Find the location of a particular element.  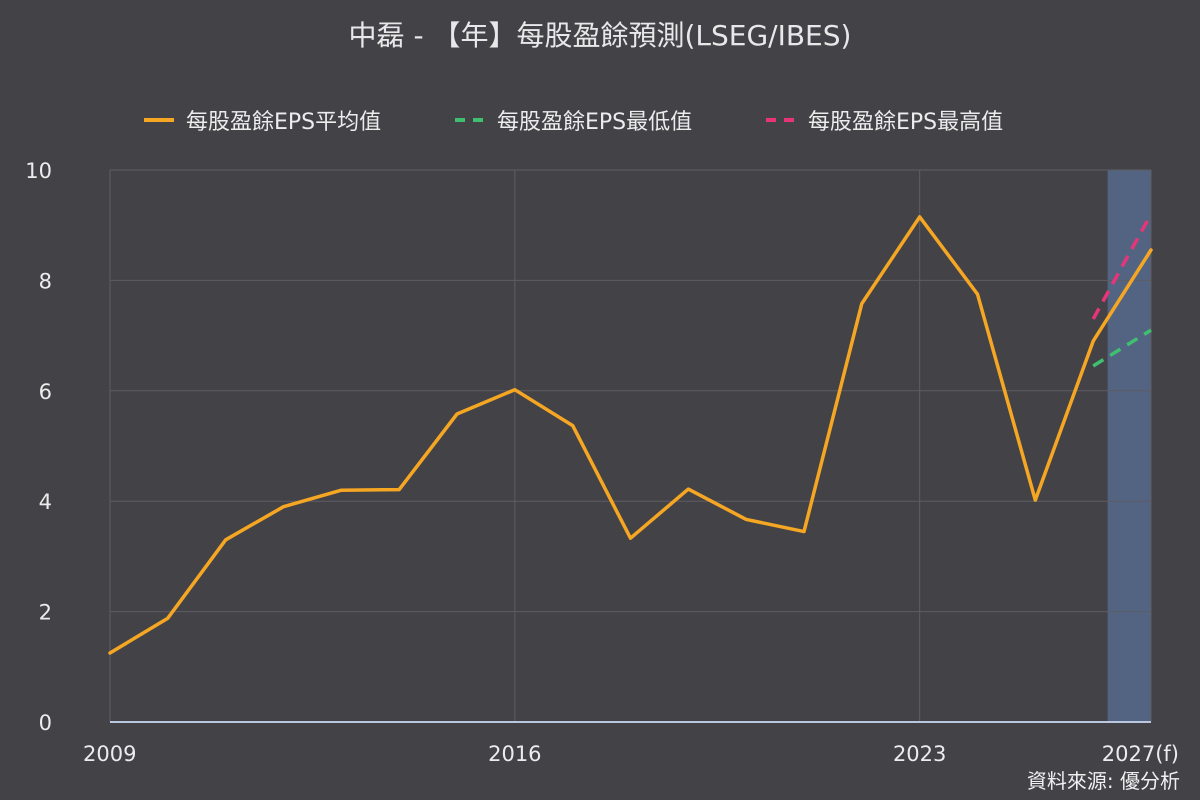

y-tick-label: 8 is located at coordinates (45, 281).